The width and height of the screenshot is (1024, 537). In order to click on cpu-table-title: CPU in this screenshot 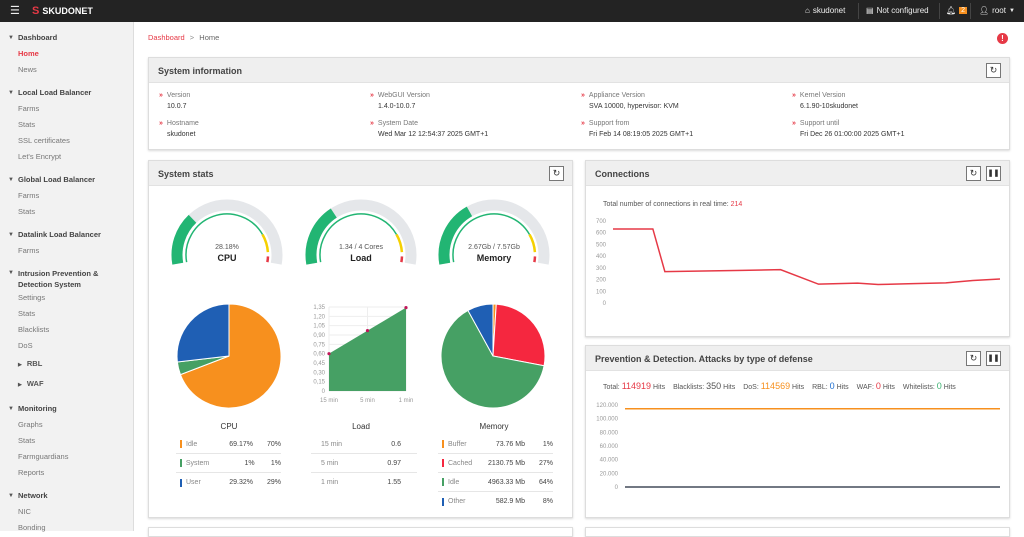, I will do `click(229, 426)`.